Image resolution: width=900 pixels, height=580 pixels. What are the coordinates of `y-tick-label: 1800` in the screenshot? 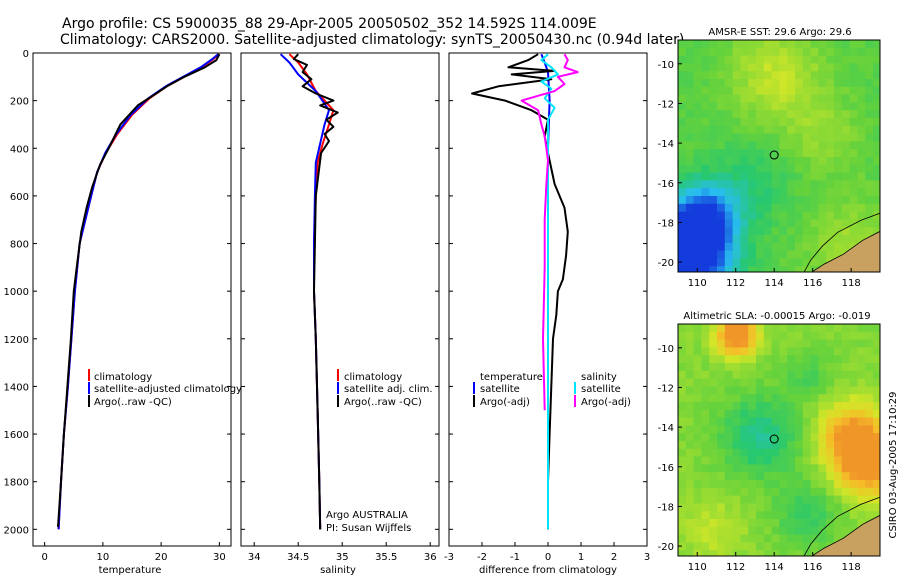 It's located at (16, 483).